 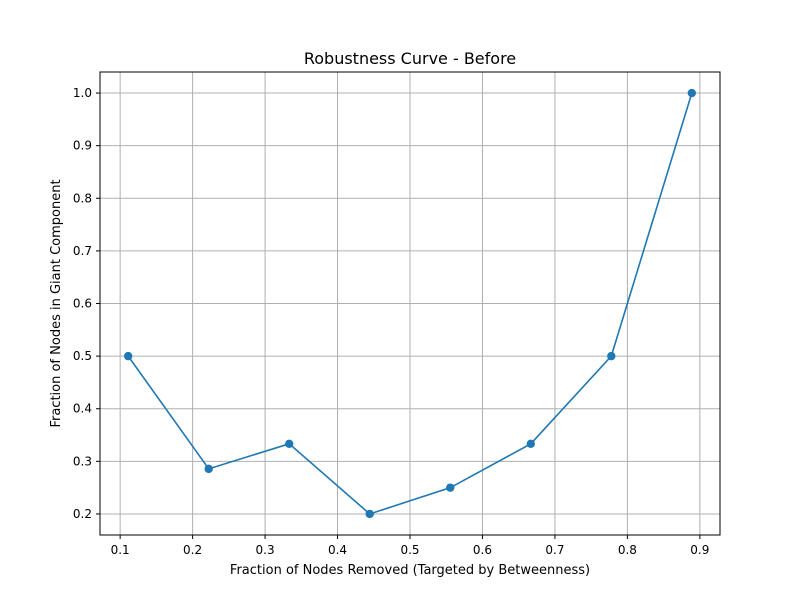 What do you see at coordinates (265, 550) in the screenshot?
I see `x-tick-label: 0.3` at bounding box center [265, 550].